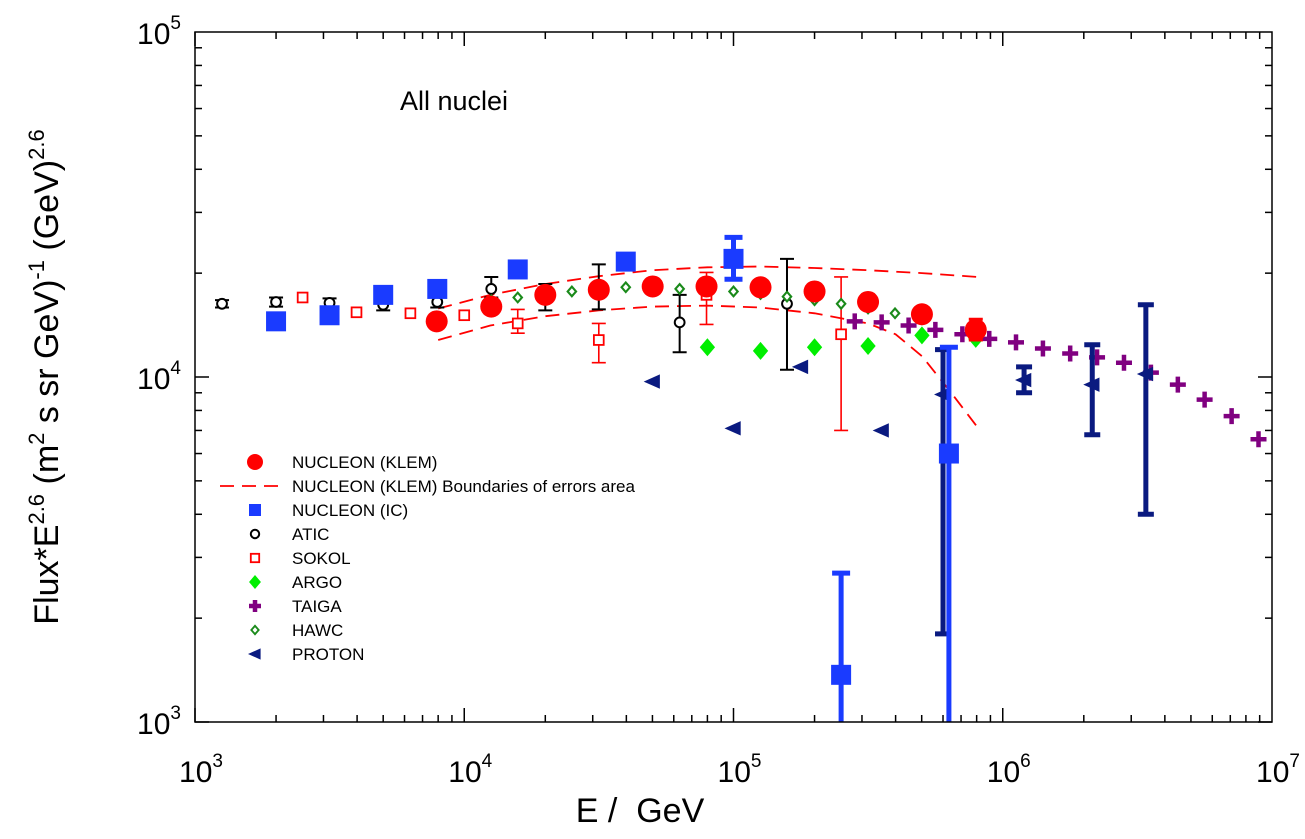 This screenshot has height=839, width=1305. Describe the element at coordinates (36, 439) in the screenshot. I see `y-label-units-a-exp: 2` at that location.